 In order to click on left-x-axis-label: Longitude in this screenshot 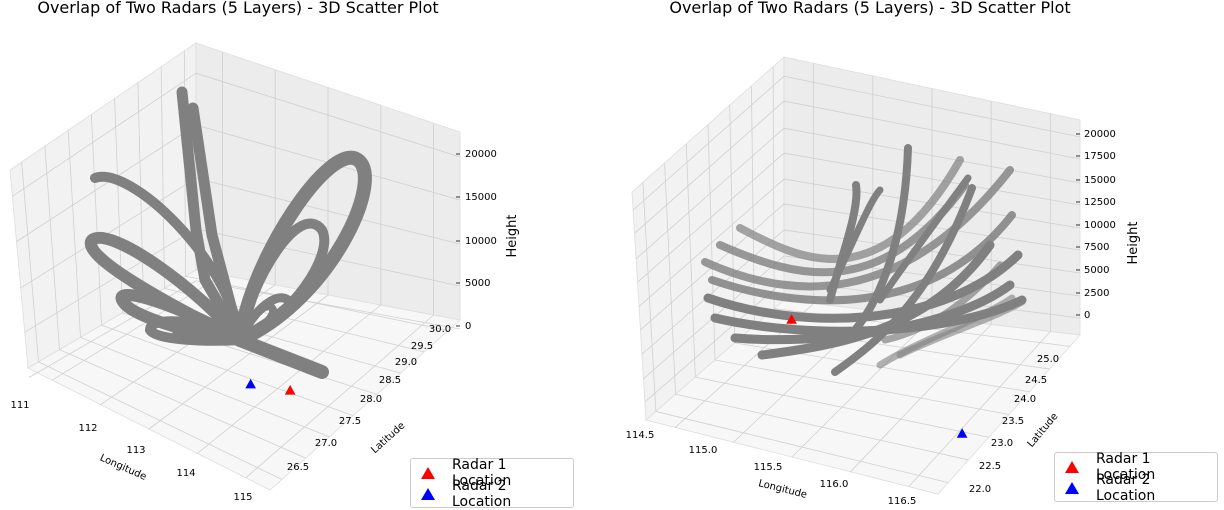, I will do `click(123, 468)`.